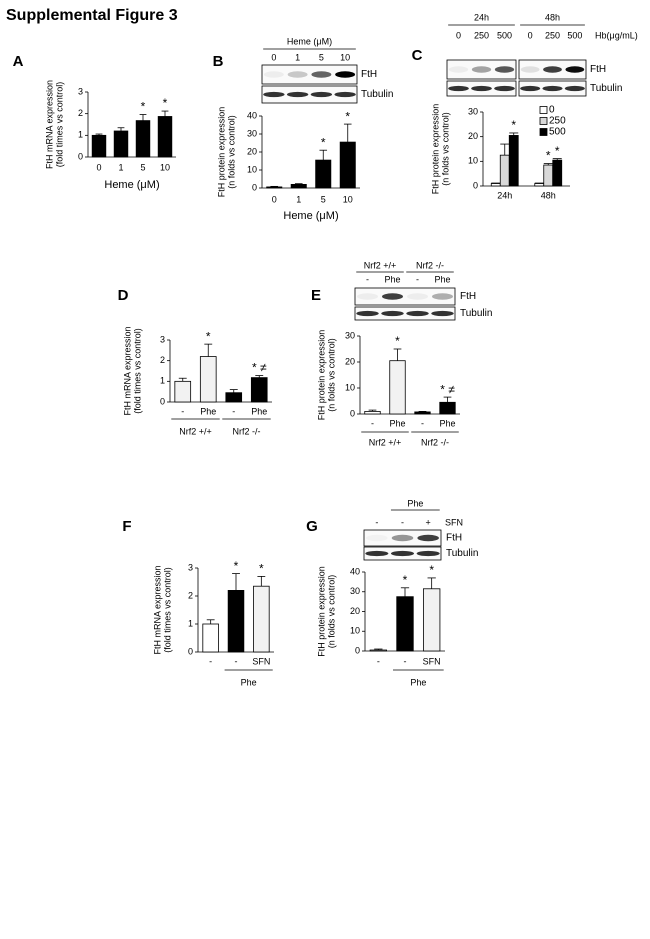 Image resolution: width=650 pixels, height=939 pixels. What do you see at coordinates (312, 526) in the screenshot?
I see `panel-letter: G` at bounding box center [312, 526].